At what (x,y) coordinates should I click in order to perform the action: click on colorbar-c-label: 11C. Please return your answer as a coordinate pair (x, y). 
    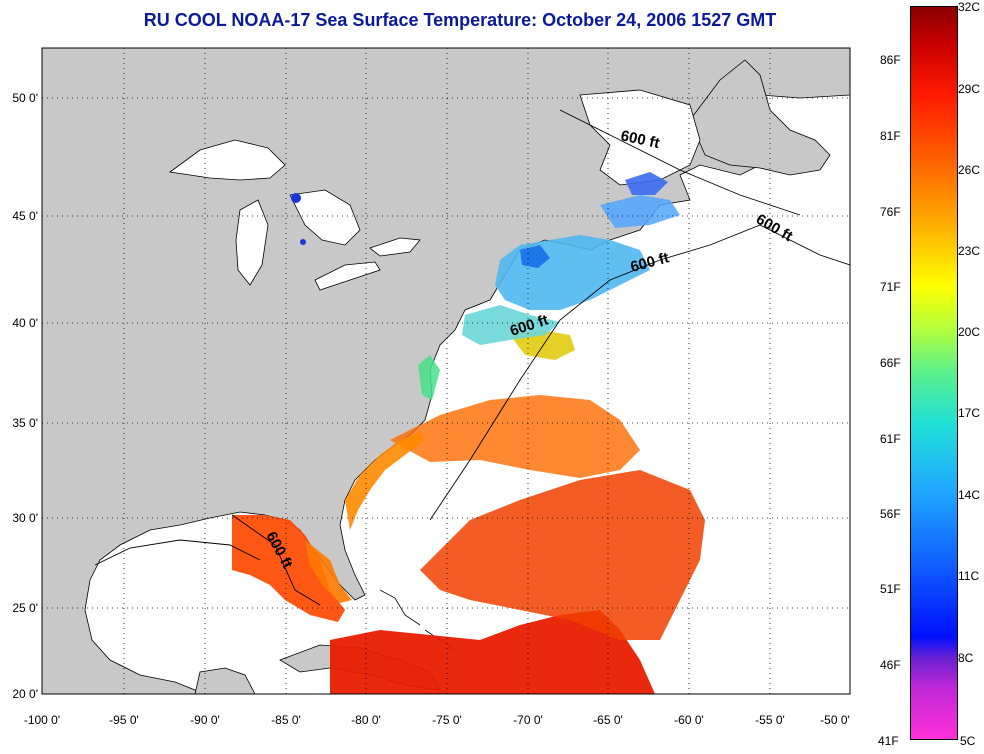
    Looking at the image, I should click on (969, 576).